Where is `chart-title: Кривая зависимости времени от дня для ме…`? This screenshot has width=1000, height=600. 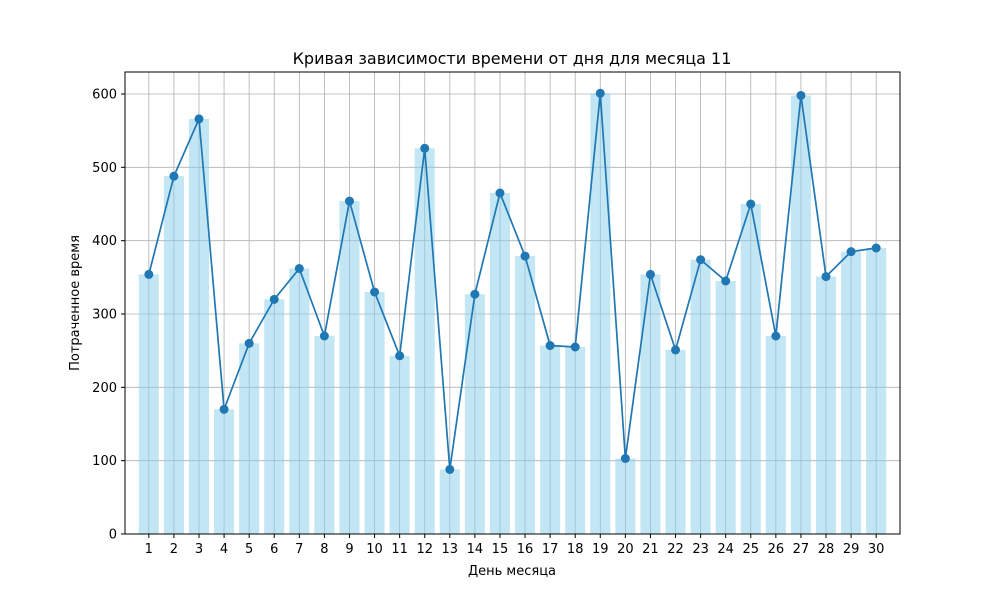 chart-title: Кривая зависимости времени от дня для ме… is located at coordinates (512, 58).